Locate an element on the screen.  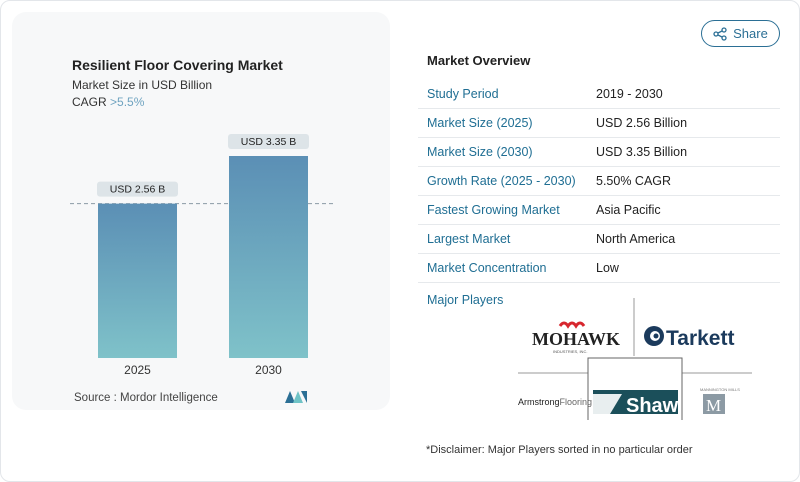
chart-title: Resilient Floor Covering Market is located at coordinates (177, 65).